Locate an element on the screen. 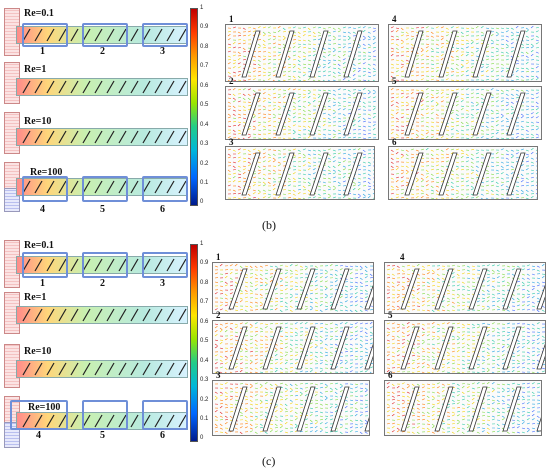  reynolds-label: Re=0.1 is located at coordinates (39, 13).